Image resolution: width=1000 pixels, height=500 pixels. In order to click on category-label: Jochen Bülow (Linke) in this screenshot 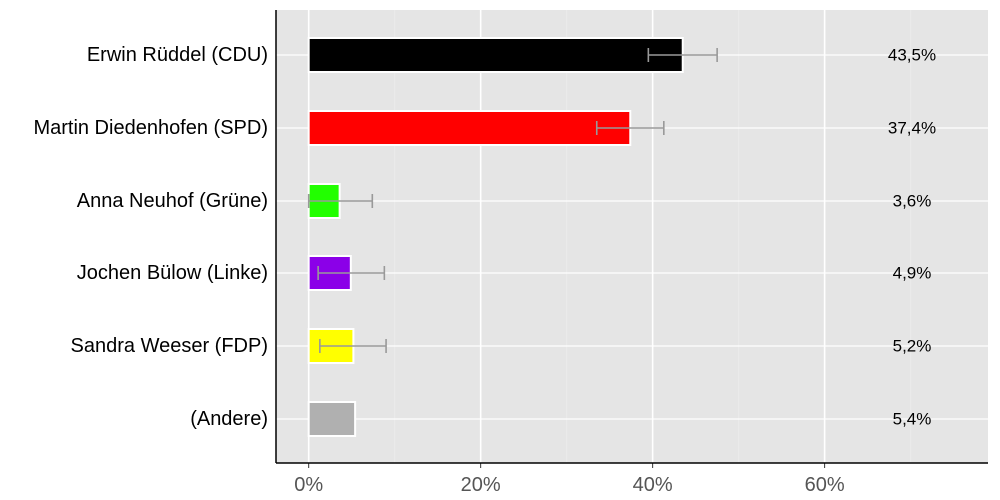, I will do `click(172, 273)`.